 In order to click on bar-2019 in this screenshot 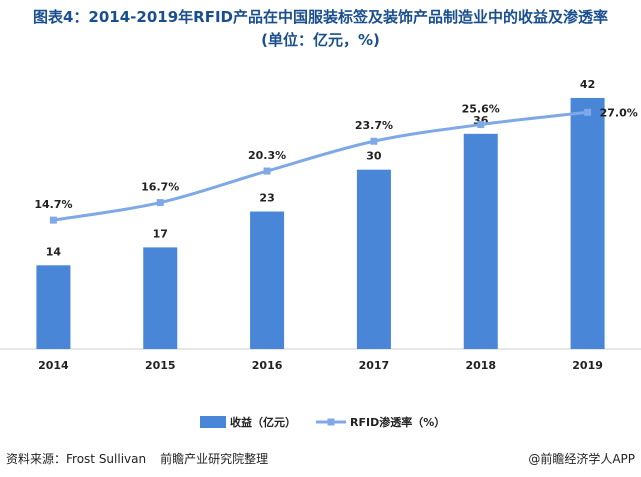, I will do `click(587, 223)`.